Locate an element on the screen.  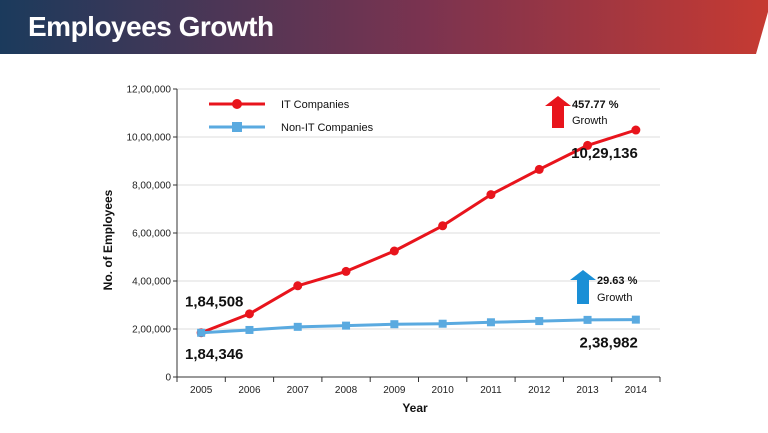
y-tick-label: 6,00,000 is located at coordinates (151, 234).